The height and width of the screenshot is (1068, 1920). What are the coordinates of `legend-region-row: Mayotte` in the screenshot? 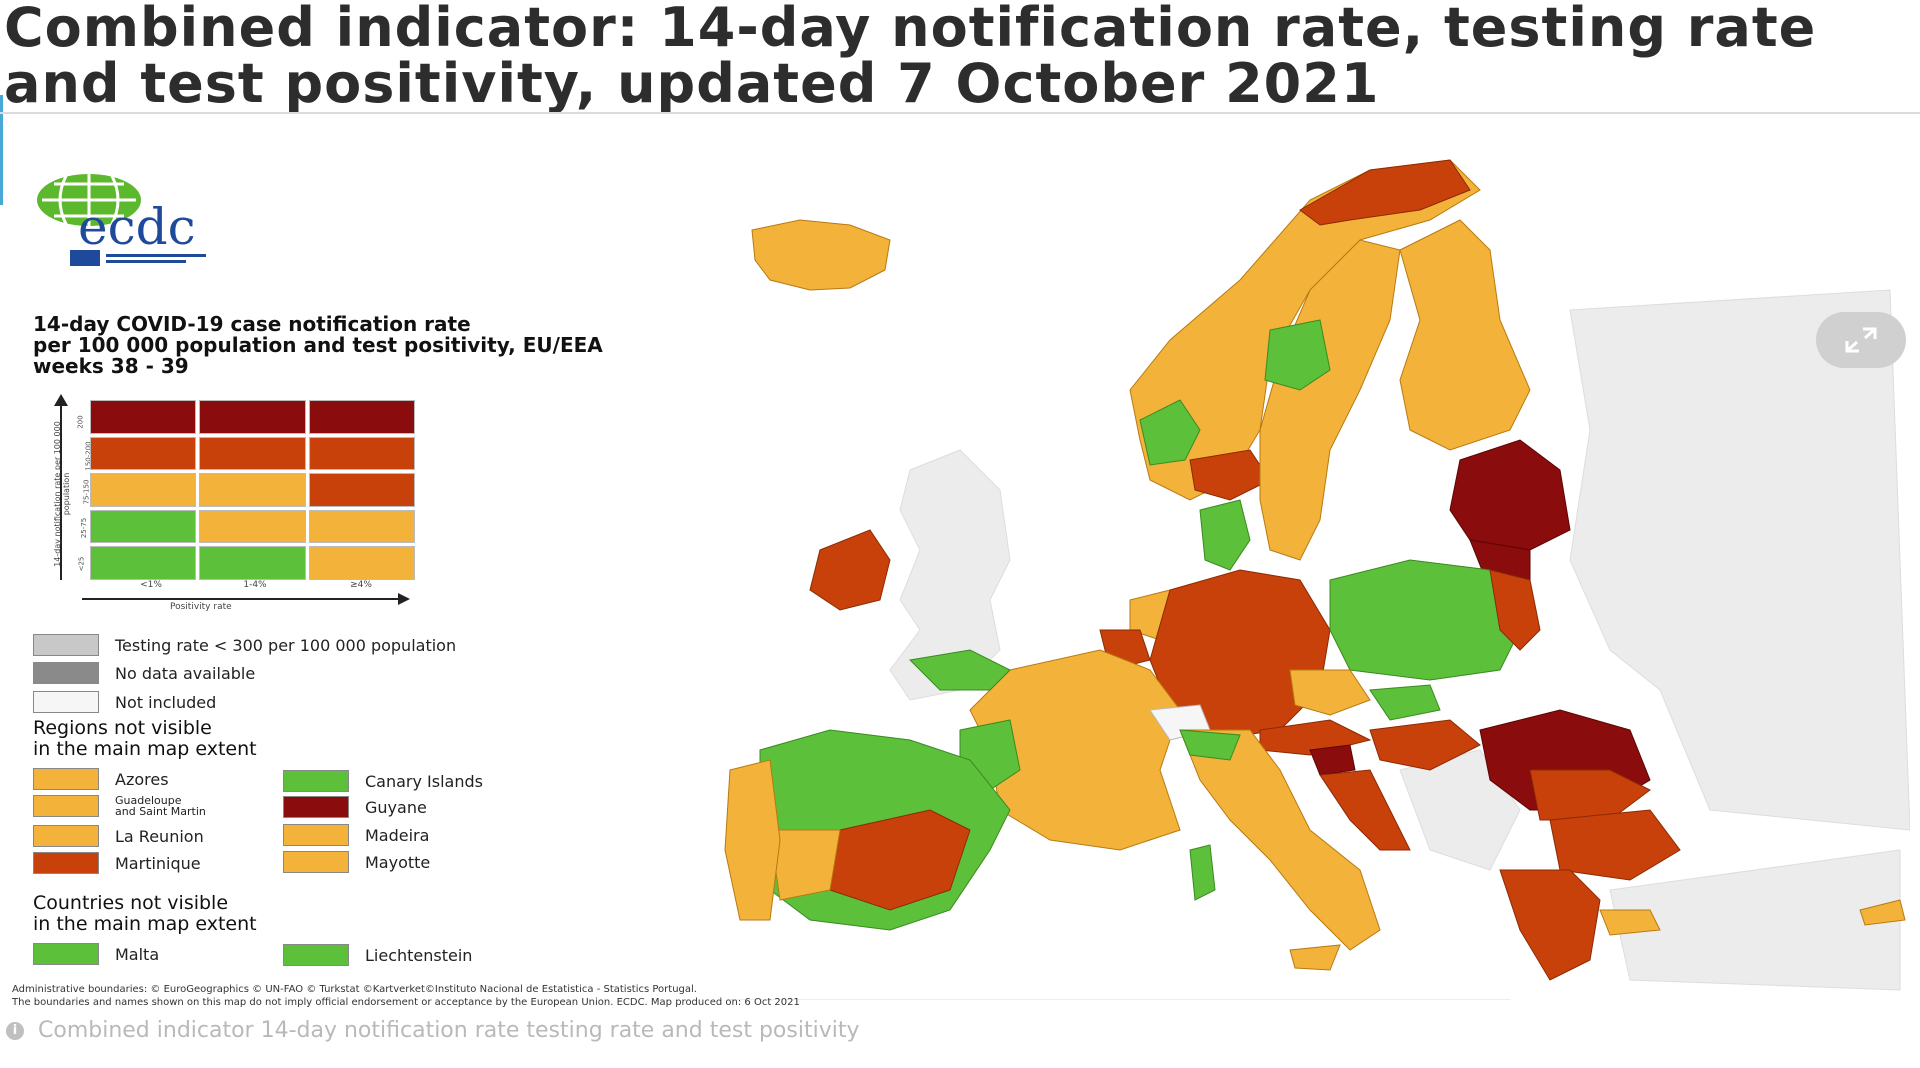 It's located at (356, 862).